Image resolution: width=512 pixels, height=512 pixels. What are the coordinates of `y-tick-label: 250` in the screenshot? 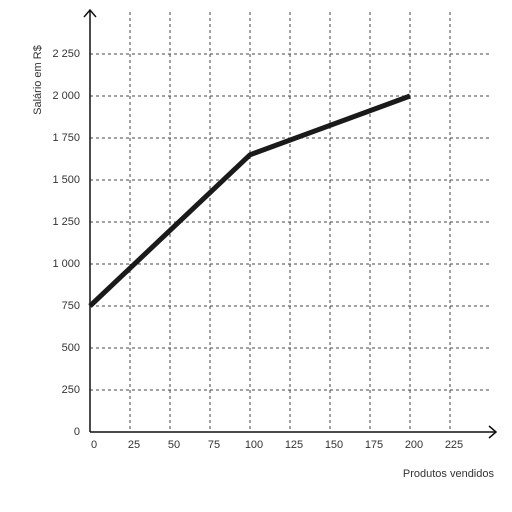 It's located at (71, 390).